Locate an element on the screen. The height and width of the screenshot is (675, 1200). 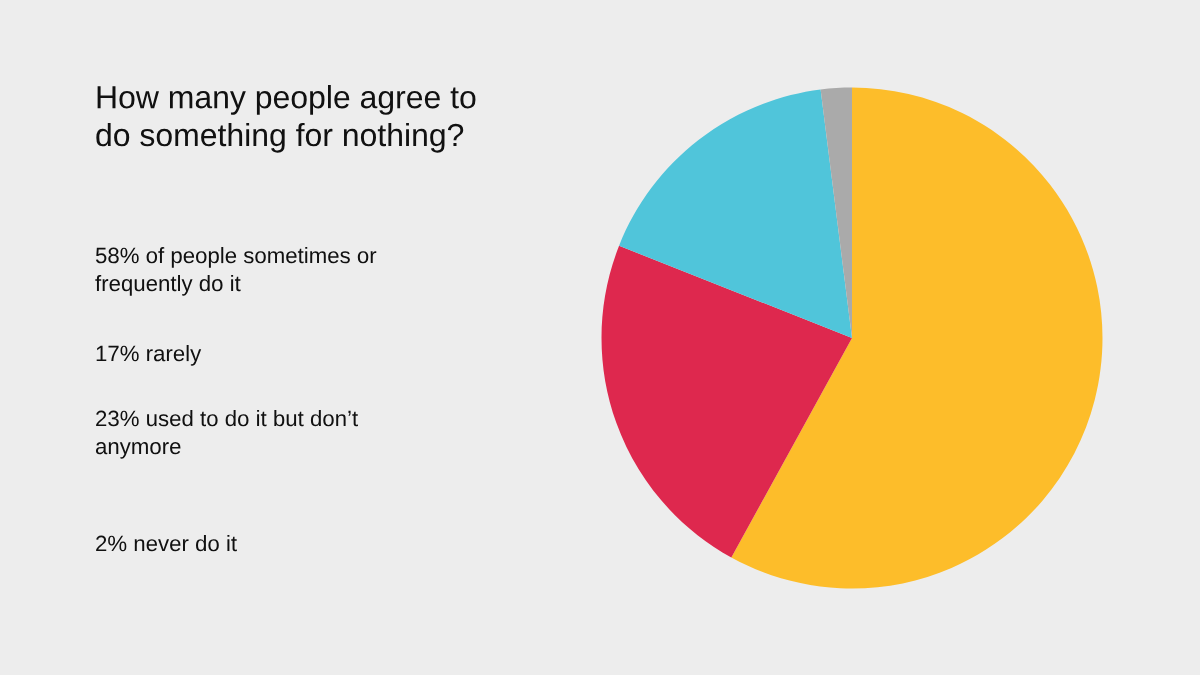
text: 2% never do it is located at coordinates (166, 543).